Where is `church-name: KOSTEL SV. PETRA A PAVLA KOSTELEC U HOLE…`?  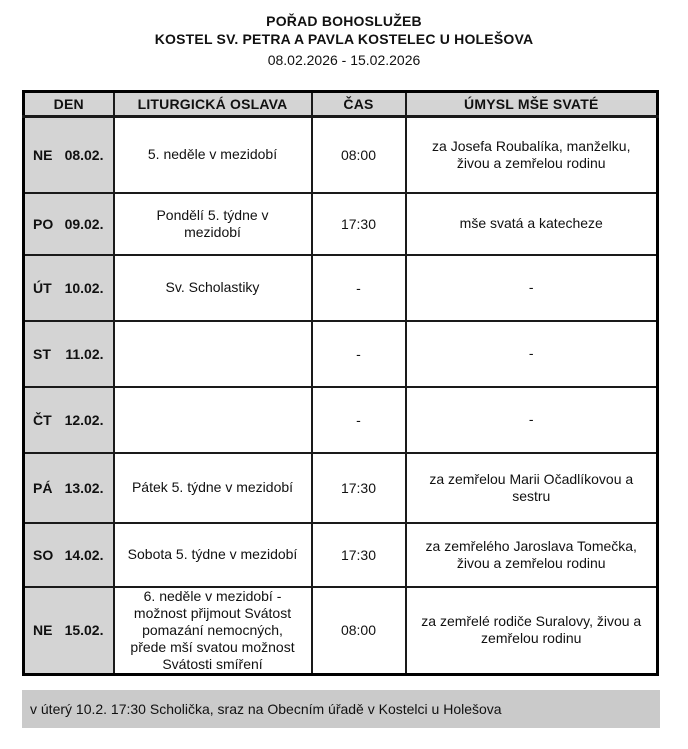
church-name: KOSTEL SV. PETRA A PAVLA KOSTELEC U HOLE… is located at coordinates (344, 39).